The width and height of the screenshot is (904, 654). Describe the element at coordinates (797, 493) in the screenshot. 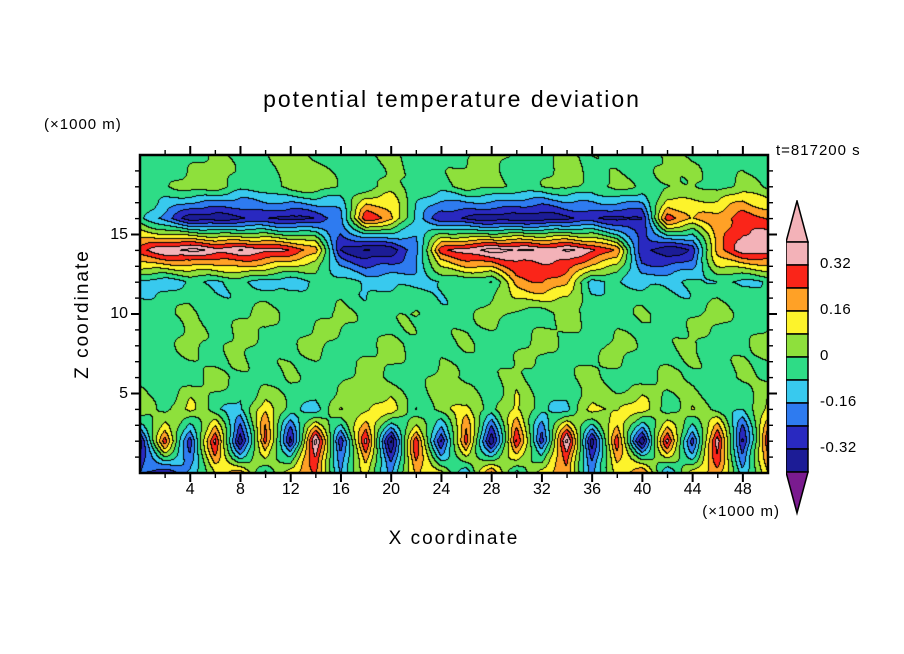

I see `colorbar-arrow-down` at that location.